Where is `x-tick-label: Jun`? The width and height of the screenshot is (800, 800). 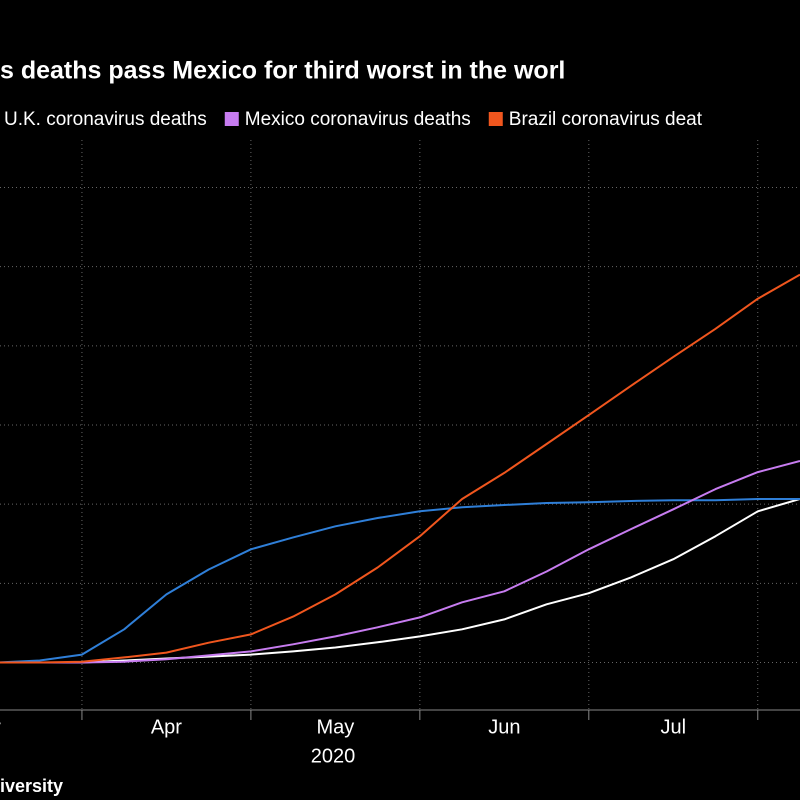
x-tick-label: Jun is located at coordinates (504, 727).